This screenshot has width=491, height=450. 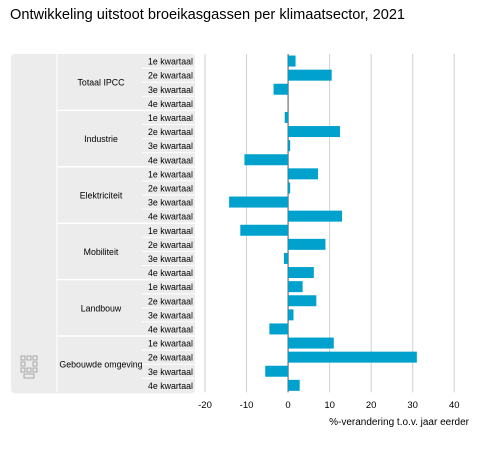 I want to click on x-tick-label: 10, so click(x=329, y=405).